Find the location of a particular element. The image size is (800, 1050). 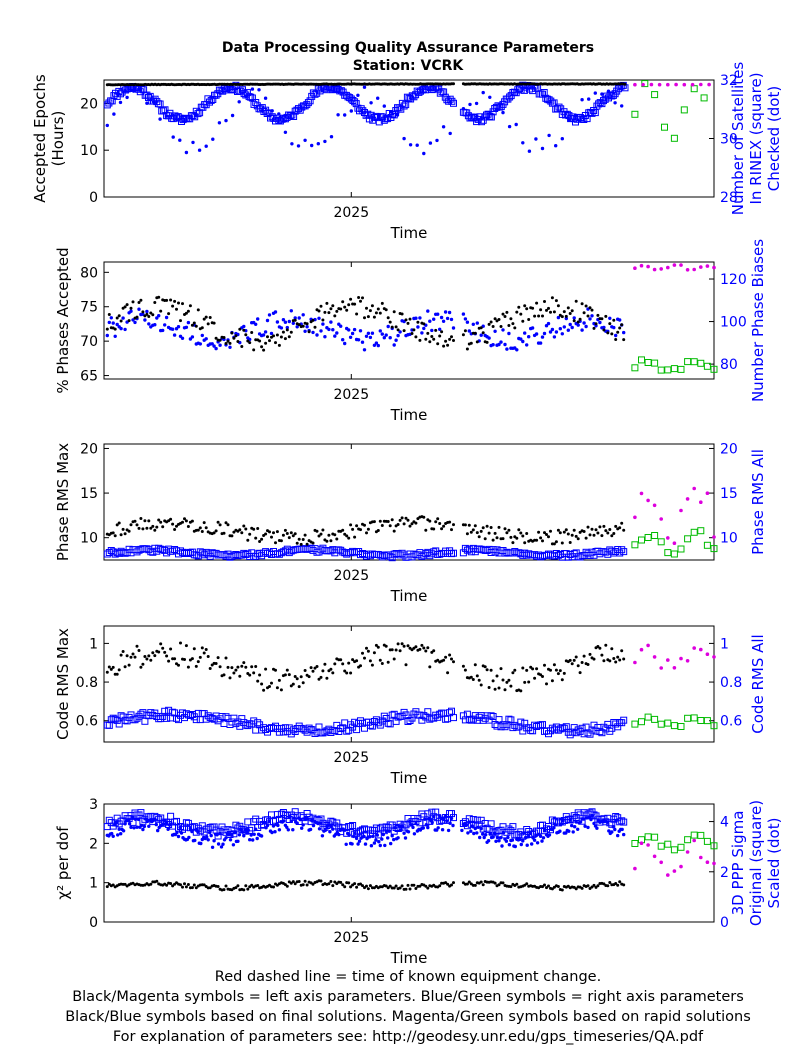

y-left-tick-label: 0.6 is located at coordinates (87, 722).